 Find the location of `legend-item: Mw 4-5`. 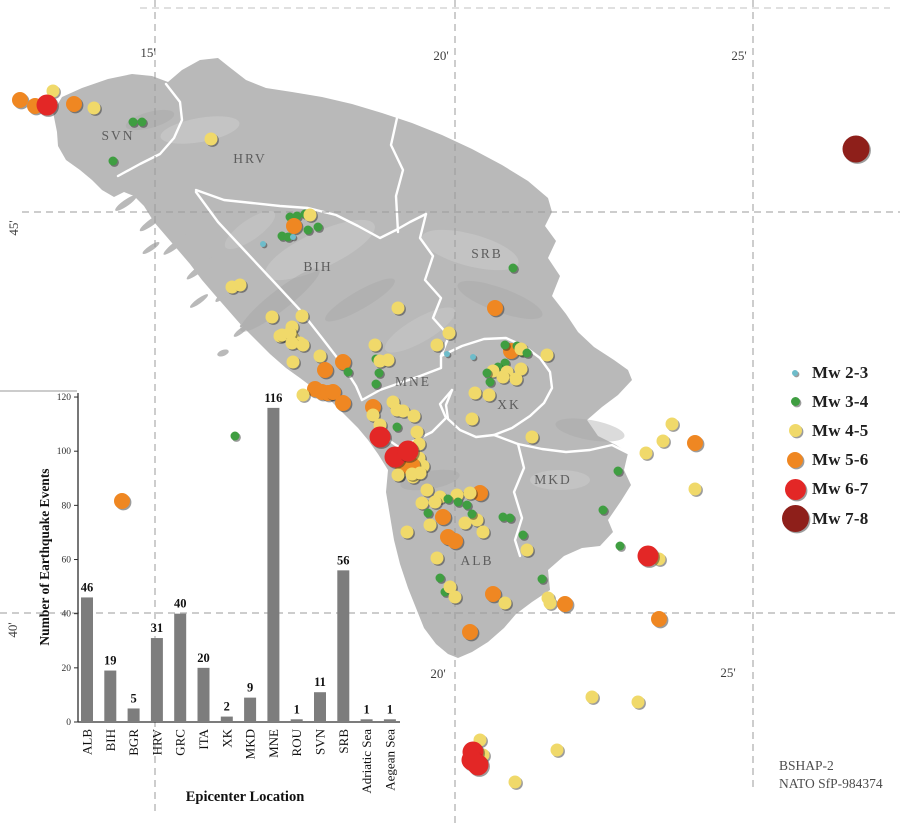

legend-item: Mw 4-5 is located at coordinates (838, 430).